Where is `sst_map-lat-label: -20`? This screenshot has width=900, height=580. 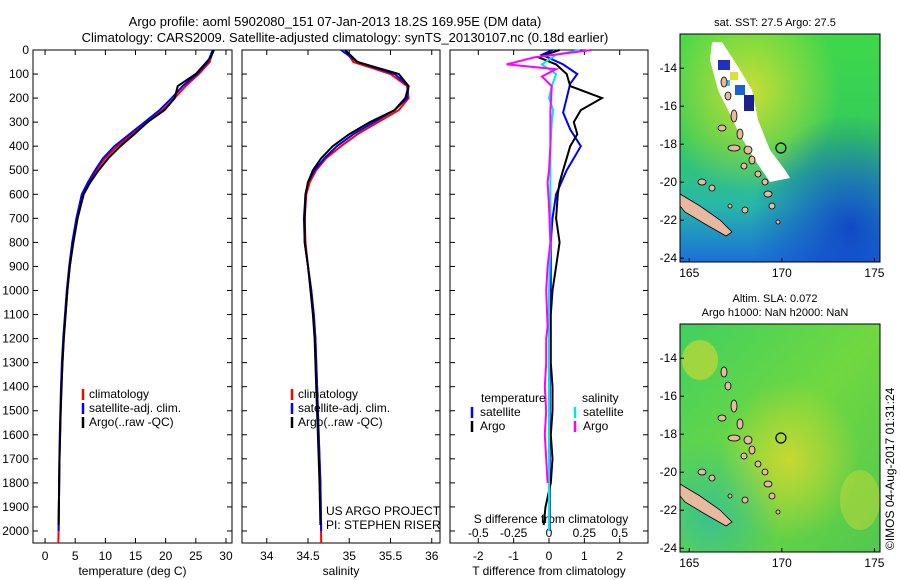
sst_map-lat-label: -20 is located at coordinates (669, 182).